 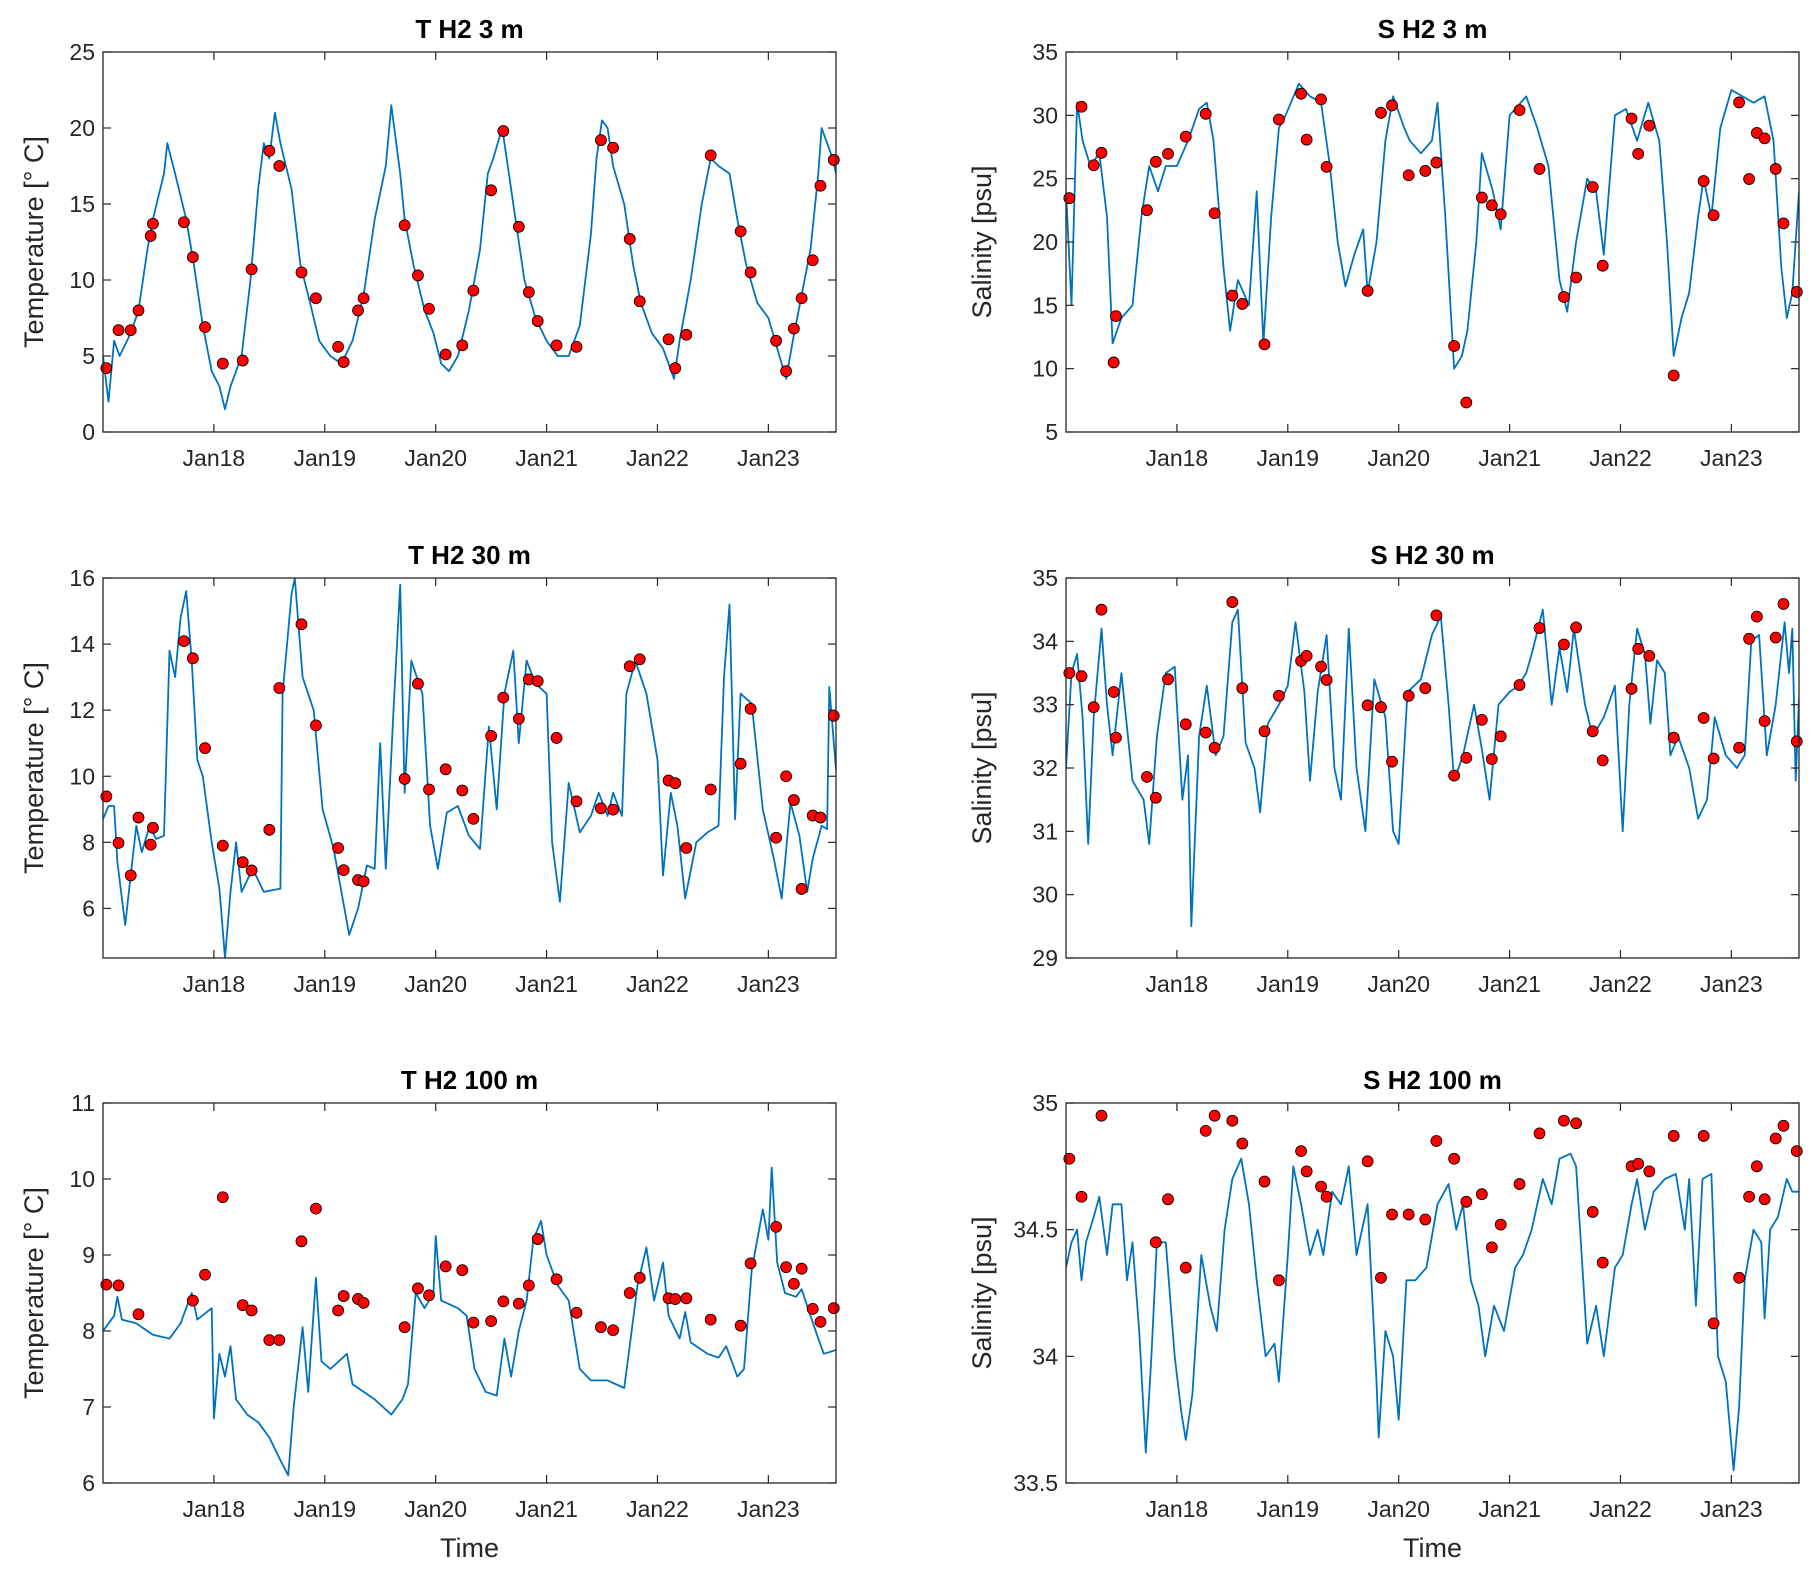 I want to click on ytick-label: 25, so click(x=82, y=52).